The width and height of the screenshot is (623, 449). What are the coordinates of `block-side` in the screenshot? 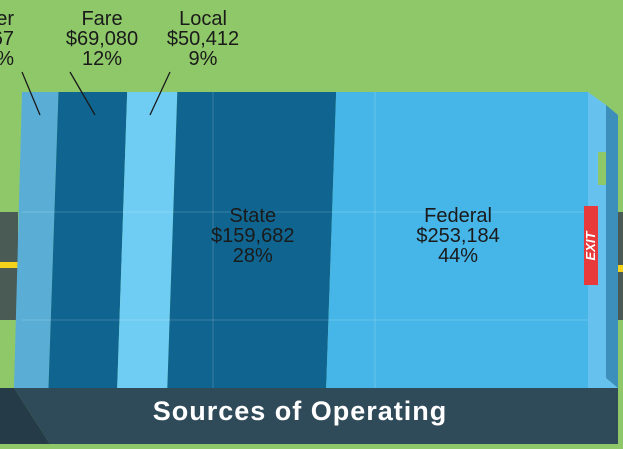 It's located at (603, 240).